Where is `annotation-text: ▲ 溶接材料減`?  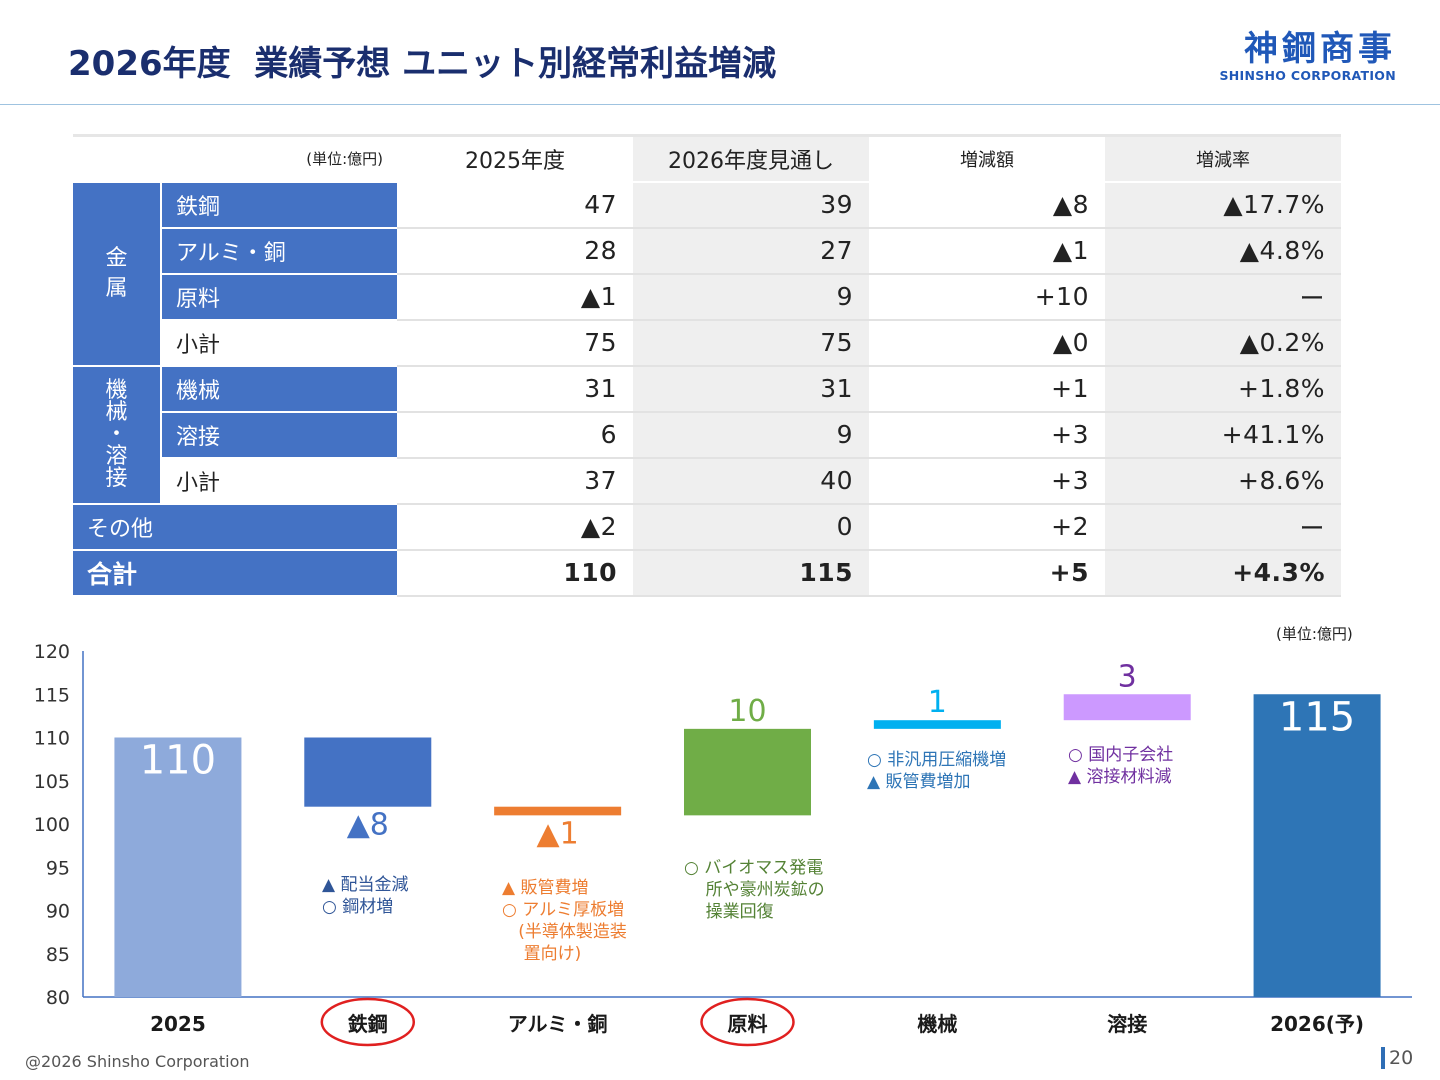 annotation-text: ▲ 溶接材料減 is located at coordinates (1119, 777).